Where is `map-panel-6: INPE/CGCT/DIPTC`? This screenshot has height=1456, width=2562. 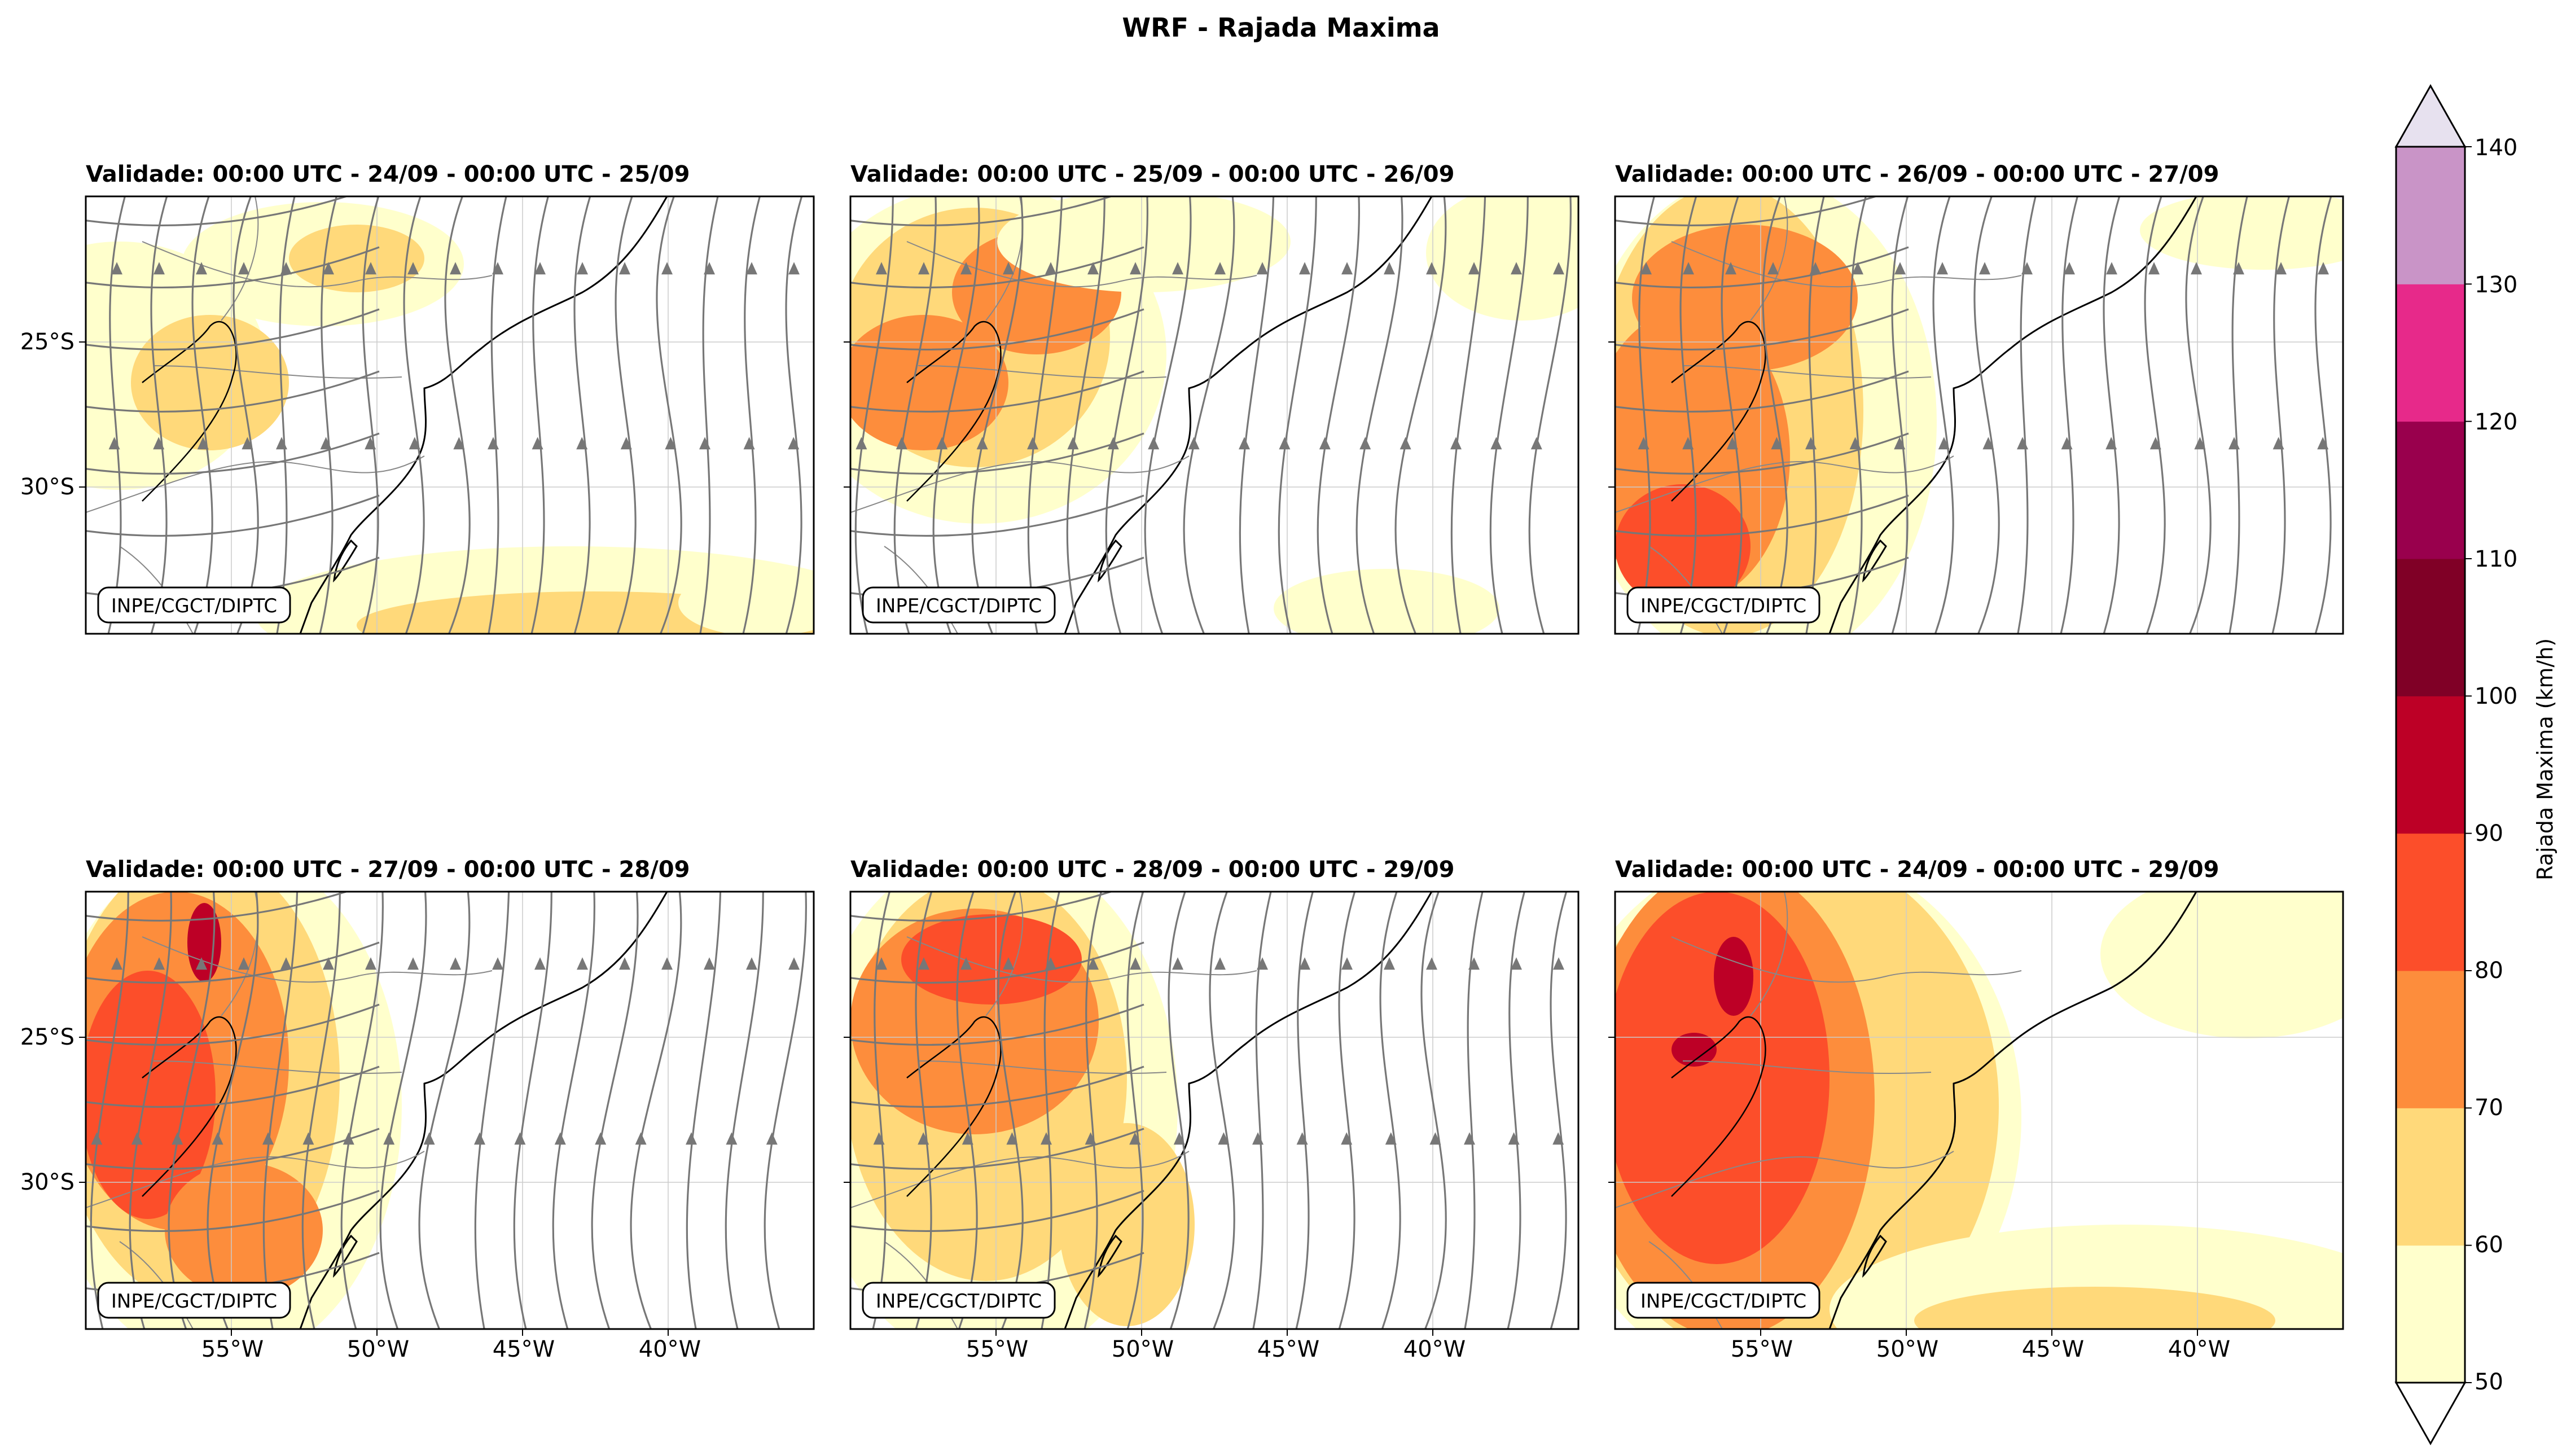
map-panel-6: INPE/CGCT/DIPTC is located at coordinates (1976, 1113).